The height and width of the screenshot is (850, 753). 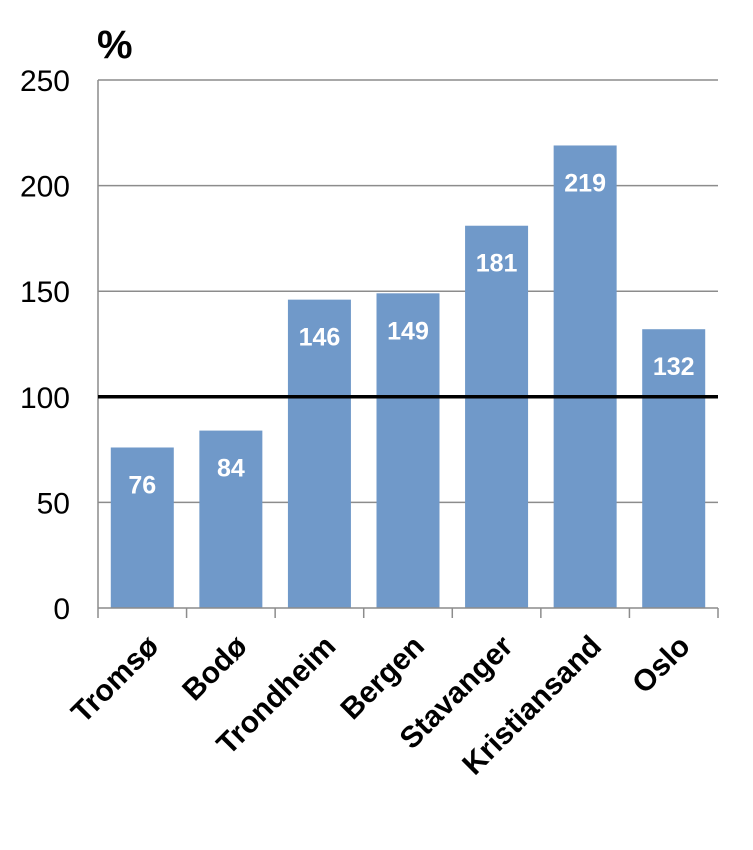 I want to click on y-tick-label: 150, so click(x=45, y=292).